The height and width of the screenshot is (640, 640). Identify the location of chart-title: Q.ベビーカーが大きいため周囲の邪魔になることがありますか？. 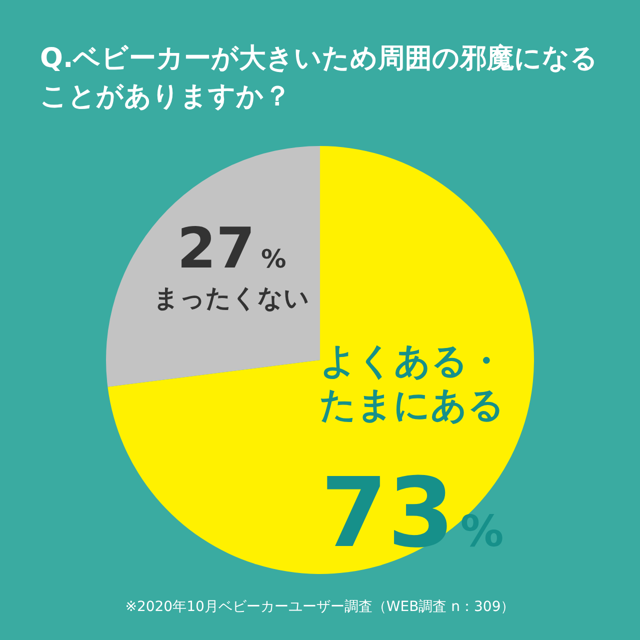
(320, 78).